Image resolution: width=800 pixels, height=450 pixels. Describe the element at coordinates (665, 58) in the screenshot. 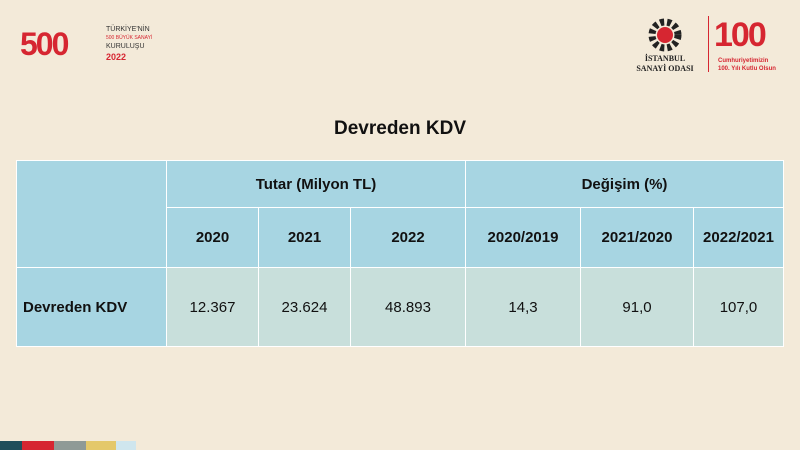

I see `org-name: İSTANBUL` at that location.